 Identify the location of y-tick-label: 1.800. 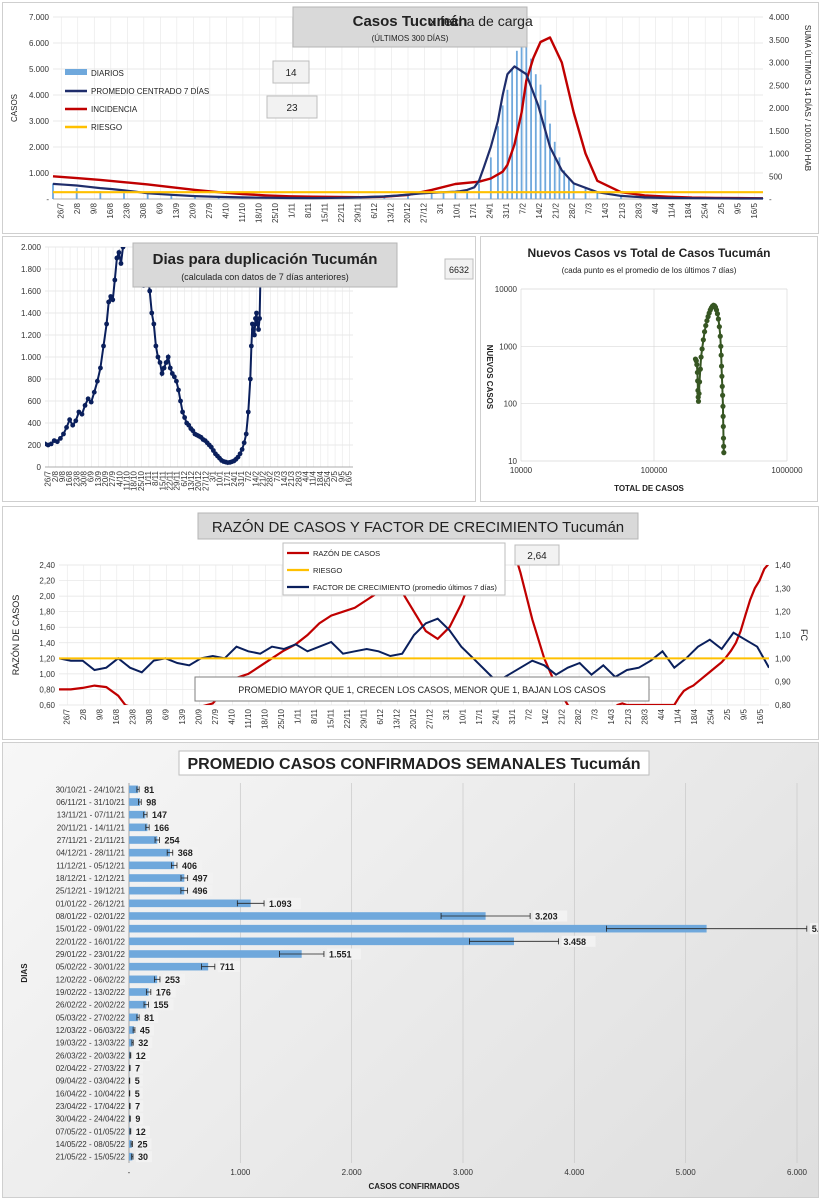
(31, 269).